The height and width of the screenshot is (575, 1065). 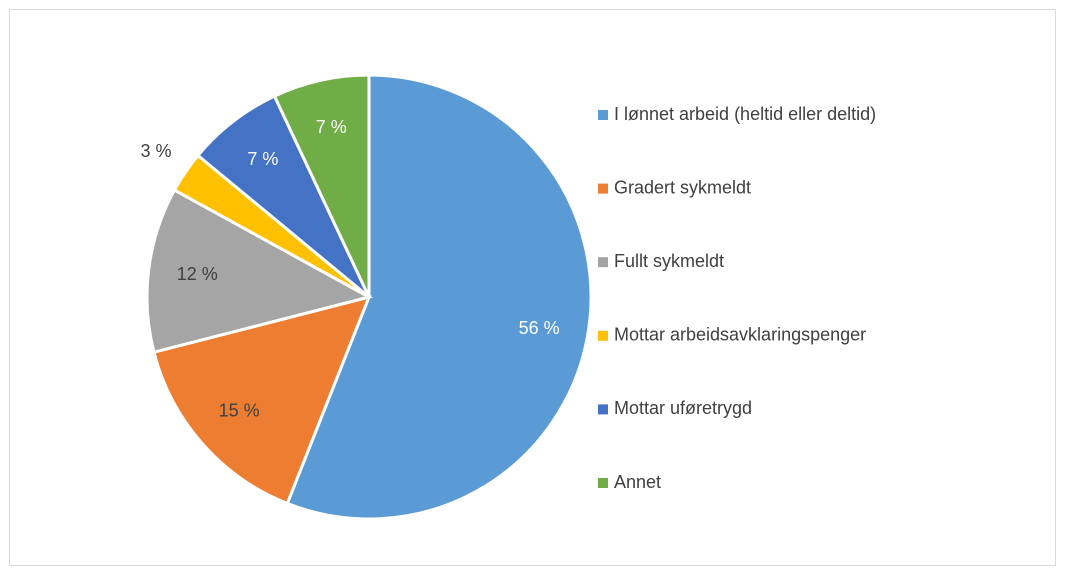 I want to click on legend-label: I lønnet arbeid (heltid eller deltid), so click(x=745, y=114).